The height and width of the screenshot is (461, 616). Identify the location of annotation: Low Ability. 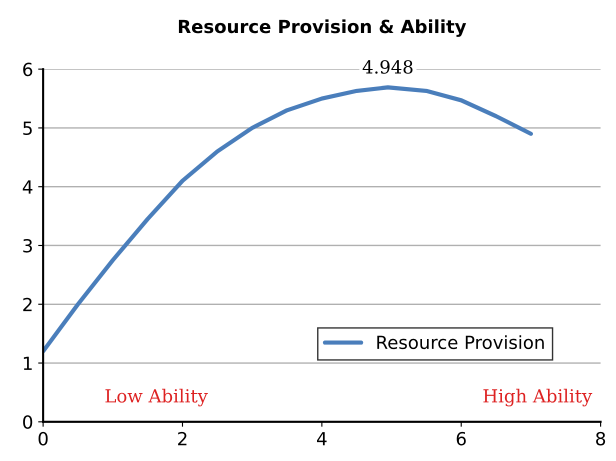
(156, 397).